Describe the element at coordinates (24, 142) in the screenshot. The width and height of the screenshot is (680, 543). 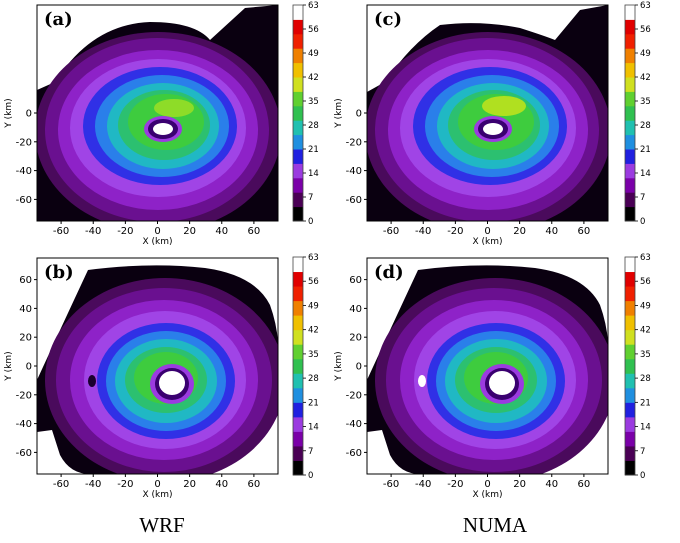
I see `y-tick-label-a: -20` at that location.